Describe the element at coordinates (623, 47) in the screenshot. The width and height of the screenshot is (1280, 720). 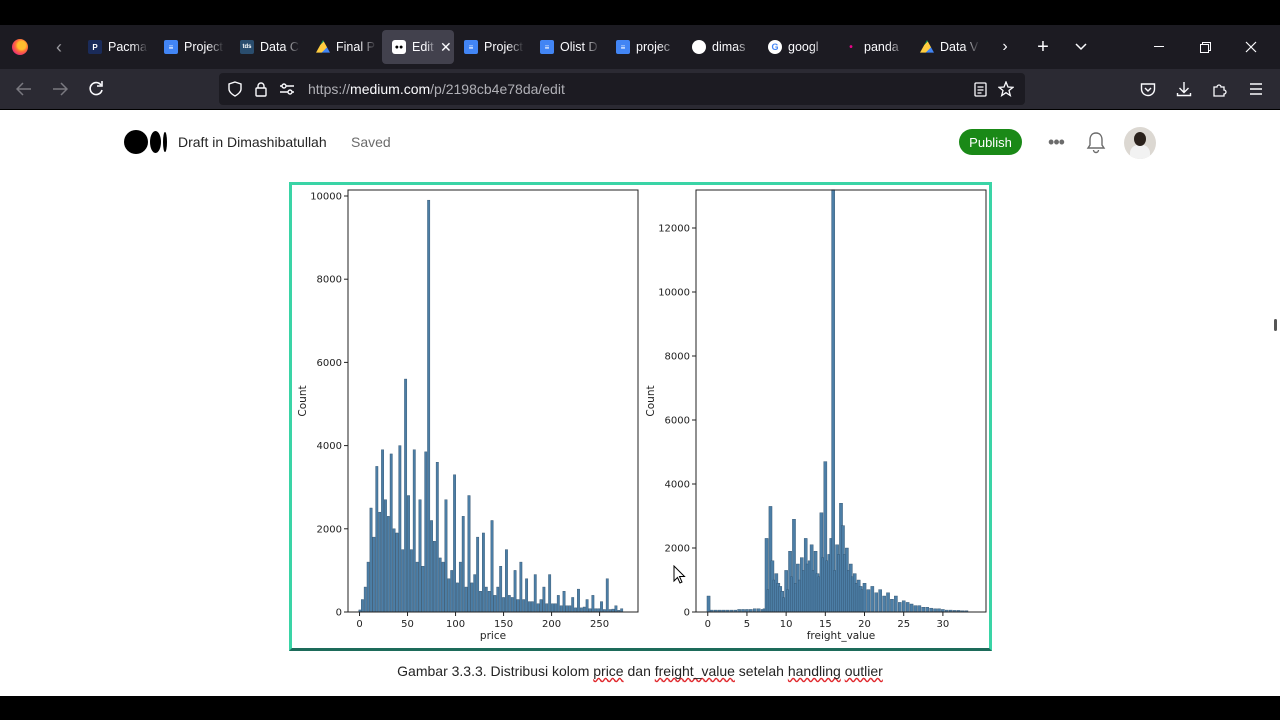
I see `doc-favicon-icon: ≡` at that location.